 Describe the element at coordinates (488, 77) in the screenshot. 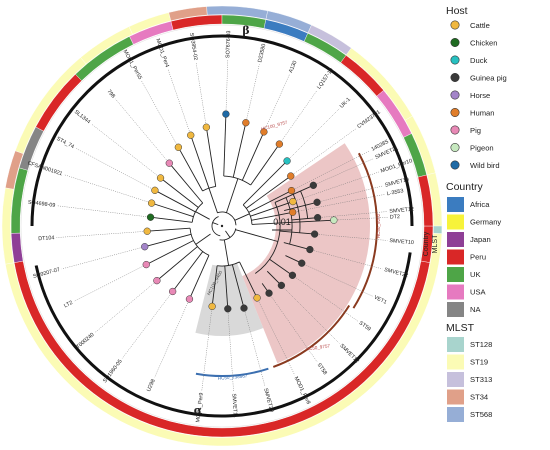

I see `legend-host-label: Guinea pig` at that location.